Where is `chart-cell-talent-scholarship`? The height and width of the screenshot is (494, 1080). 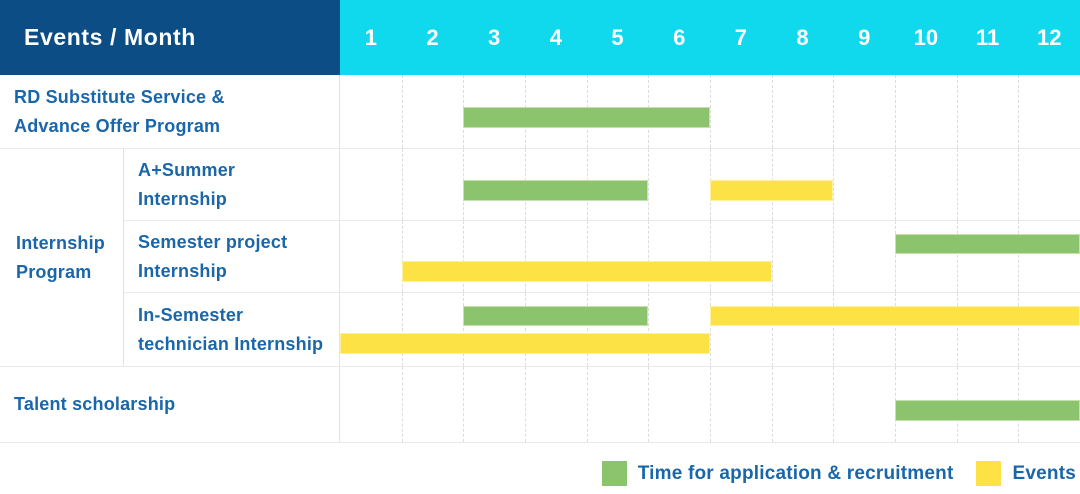 chart-cell-talent-scholarship is located at coordinates (710, 404).